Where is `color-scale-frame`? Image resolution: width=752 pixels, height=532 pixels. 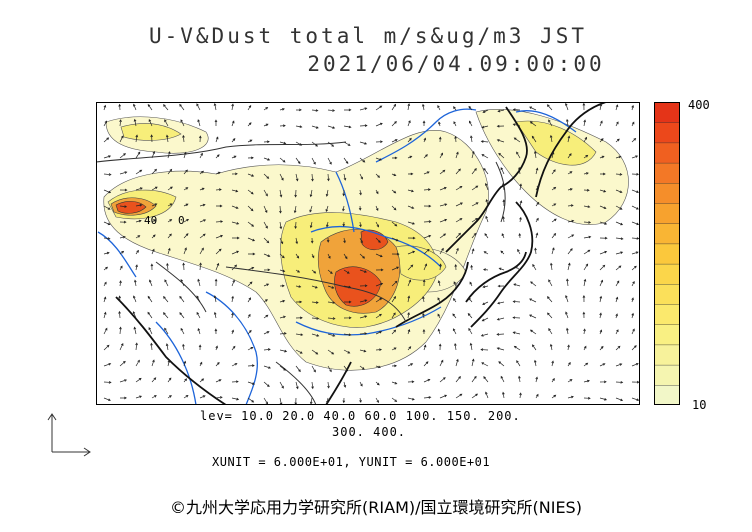 color-scale-frame is located at coordinates (667, 253).